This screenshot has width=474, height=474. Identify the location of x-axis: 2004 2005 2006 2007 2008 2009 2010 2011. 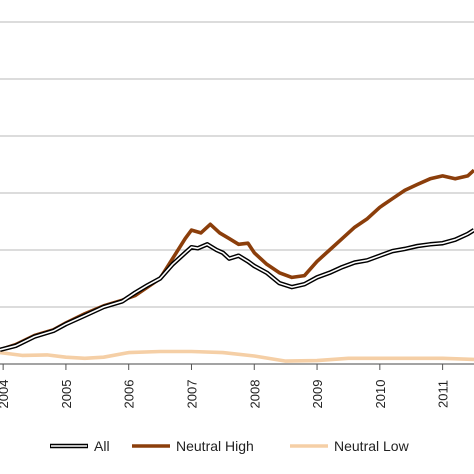
(237, 386).